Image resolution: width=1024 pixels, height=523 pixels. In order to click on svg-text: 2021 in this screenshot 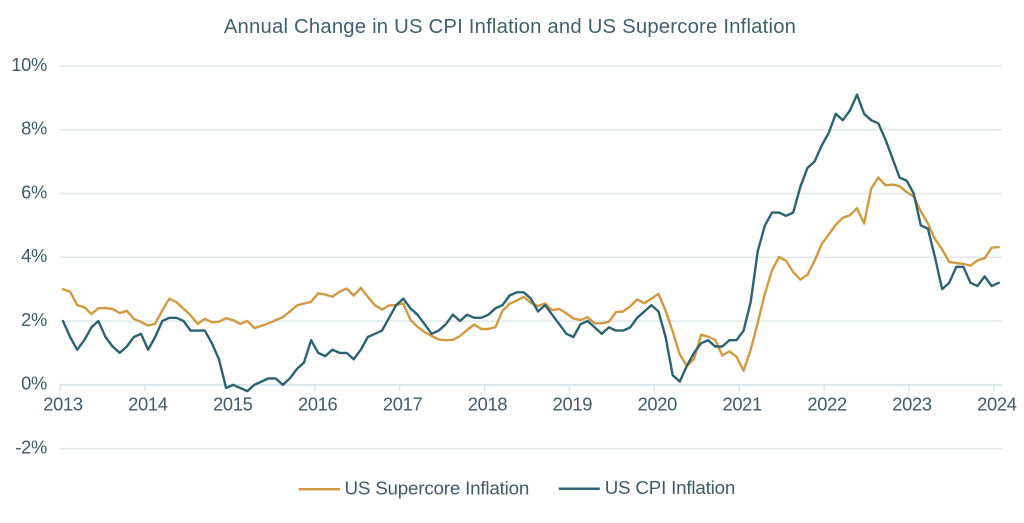, I will do `click(742, 404)`.